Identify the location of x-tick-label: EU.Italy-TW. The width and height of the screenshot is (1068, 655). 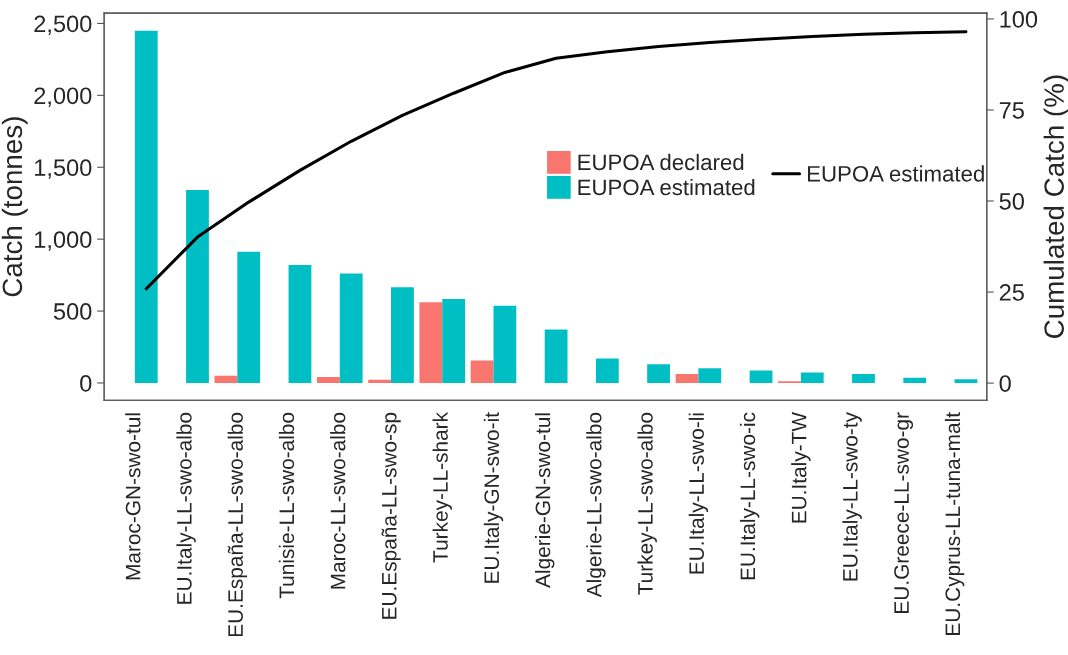
(801, 467).